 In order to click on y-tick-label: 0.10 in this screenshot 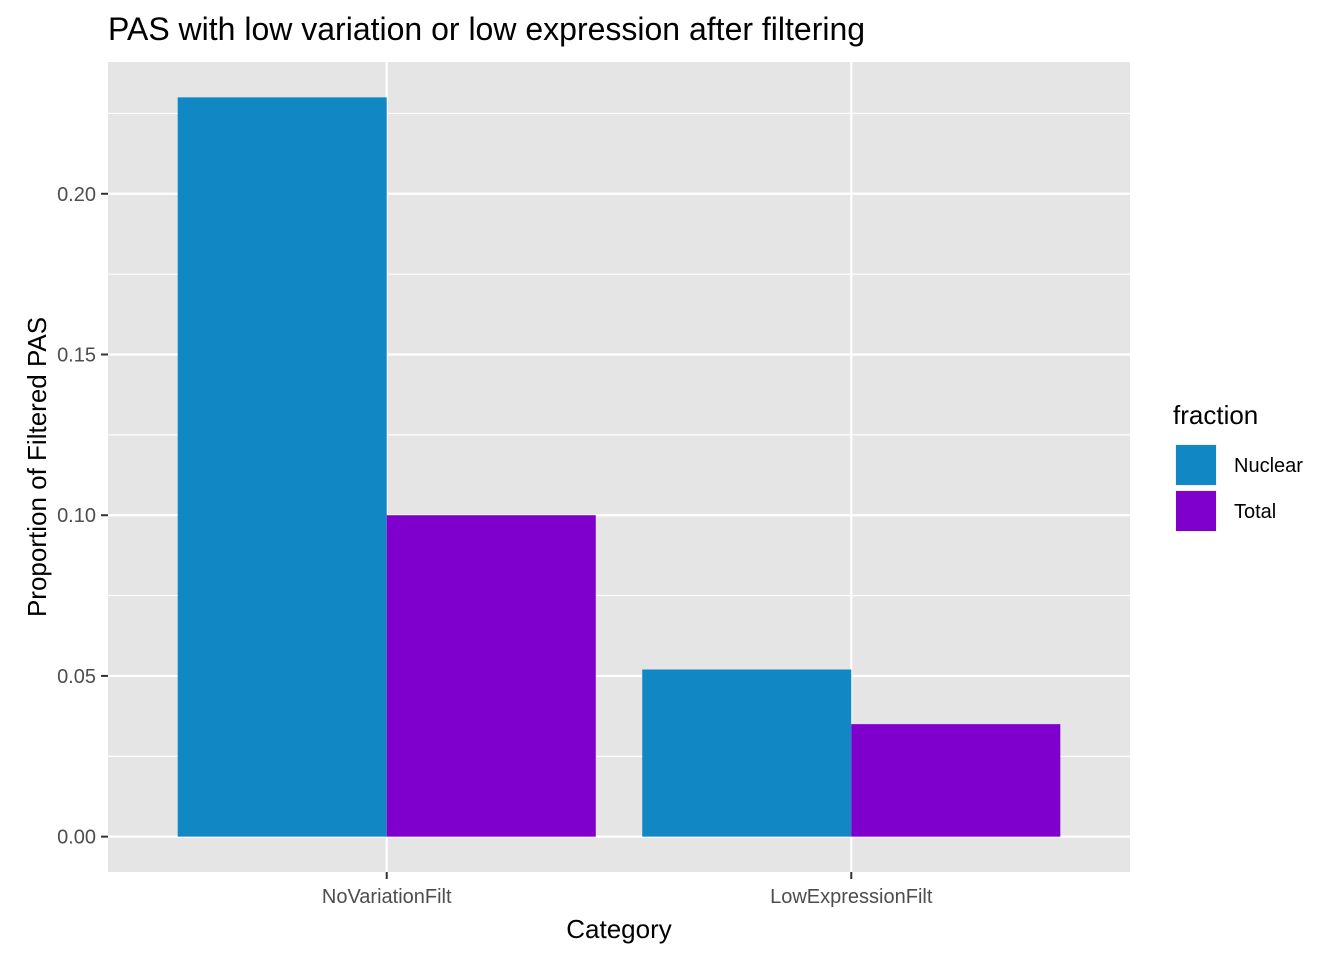, I will do `click(76, 516)`.